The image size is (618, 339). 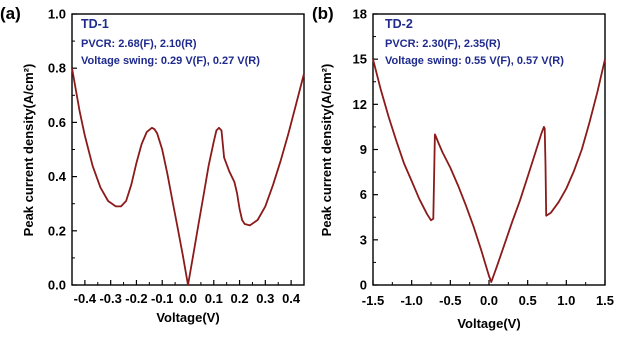 I want to click on panel-b-x-axis-title: Voltage(V), so click(x=488, y=323).